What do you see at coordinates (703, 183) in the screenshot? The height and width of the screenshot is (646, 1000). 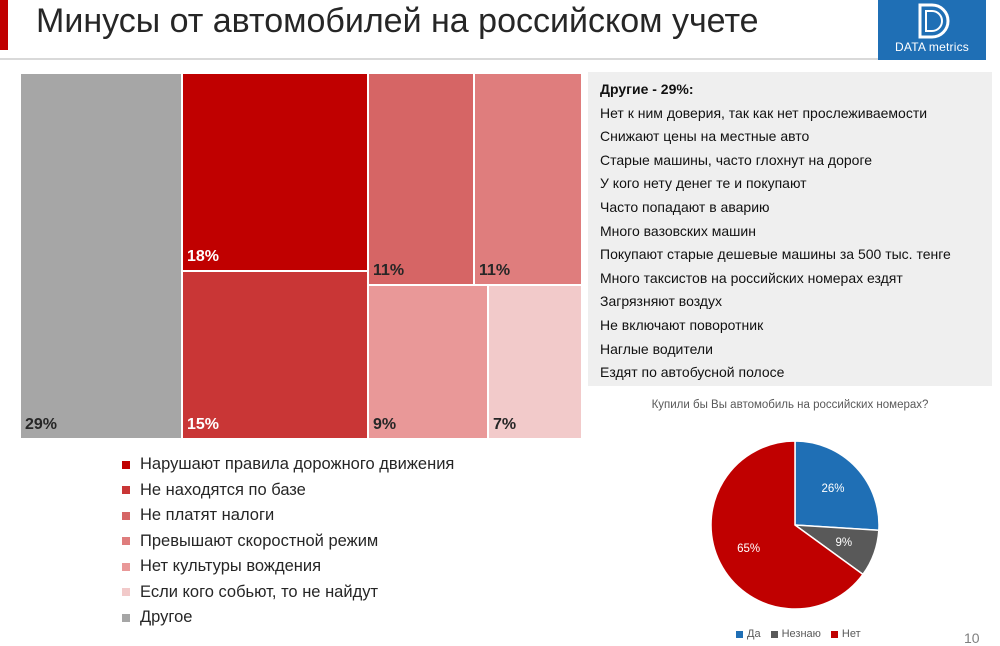 I see `others-item: У кого нету денег те и покупают` at bounding box center [703, 183].